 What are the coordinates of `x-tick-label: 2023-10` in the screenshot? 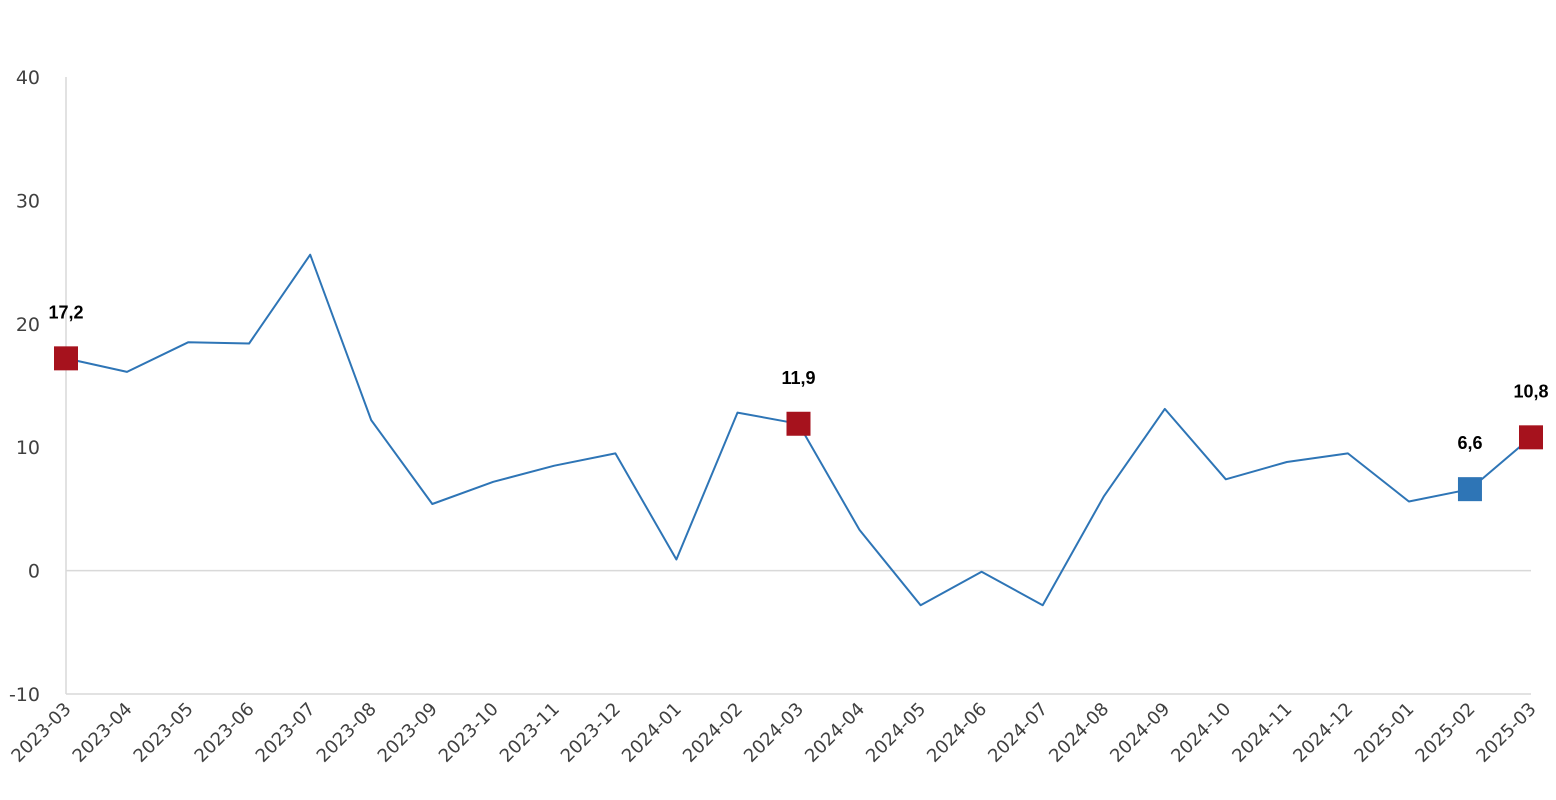 It's located at (469, 733).